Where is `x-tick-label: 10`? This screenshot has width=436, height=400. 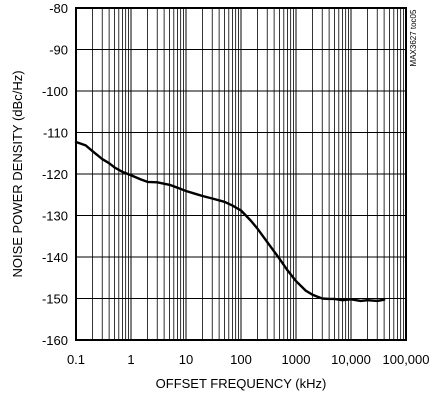
x-tick-label: 10 is located at coordinates (186, 359).